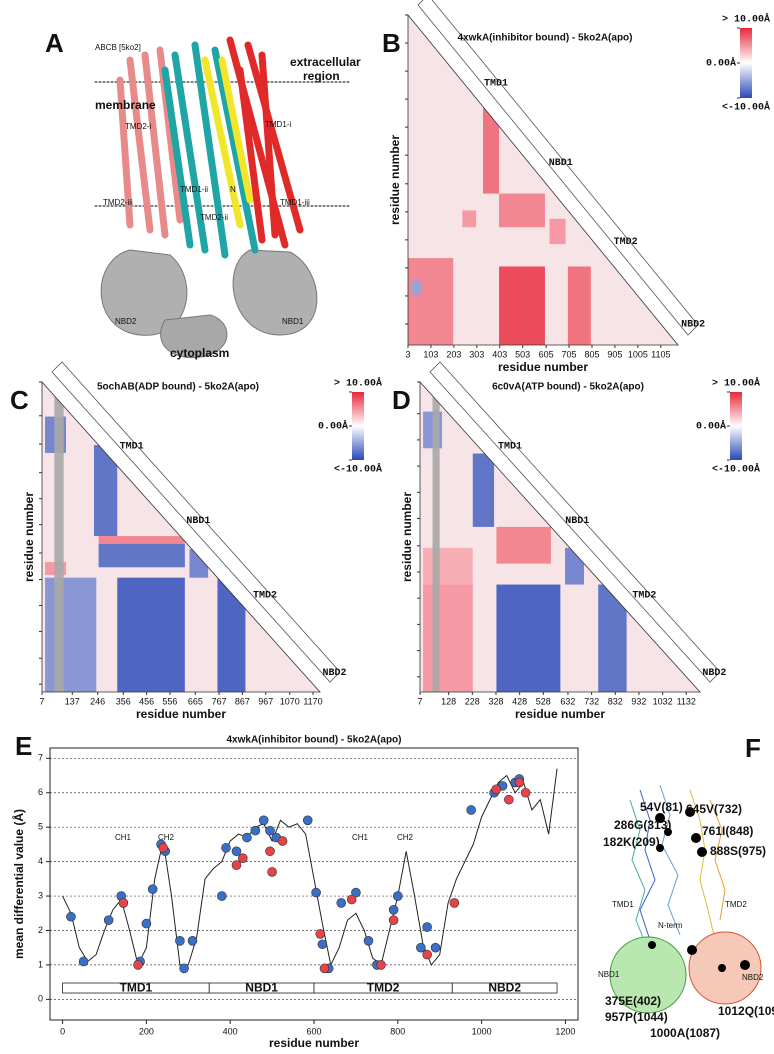 Image resolution: width=774 pixels, height=1054 pixels. What do you see at coordinates (636, 1017) in the screenshot?
I see `label: 957P(1044)` at bounding box center [636, 1017].